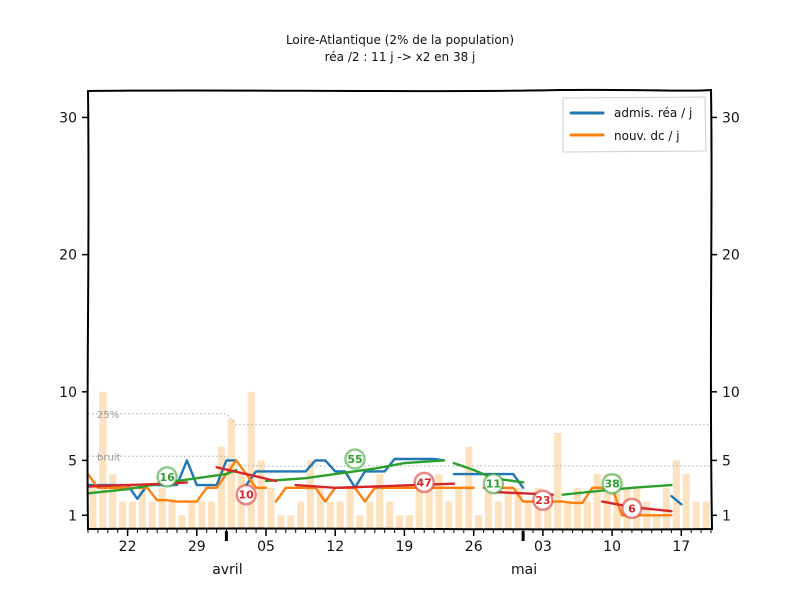 The image size is (800, 600). What do you see at coordinates (354, 459) in the screenshot?
I see `badge-label: 55` at bounding box center [354, 459].